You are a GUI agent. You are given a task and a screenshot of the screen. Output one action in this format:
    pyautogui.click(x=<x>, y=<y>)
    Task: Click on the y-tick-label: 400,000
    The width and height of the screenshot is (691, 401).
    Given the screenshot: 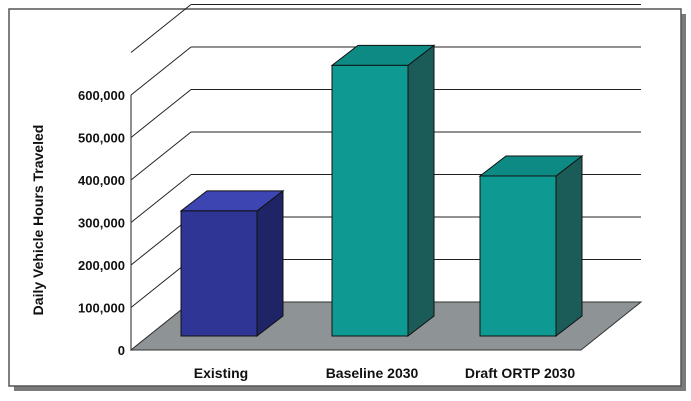 What is the action you would take?
    pyautogui.click(x=101, y=180)
    